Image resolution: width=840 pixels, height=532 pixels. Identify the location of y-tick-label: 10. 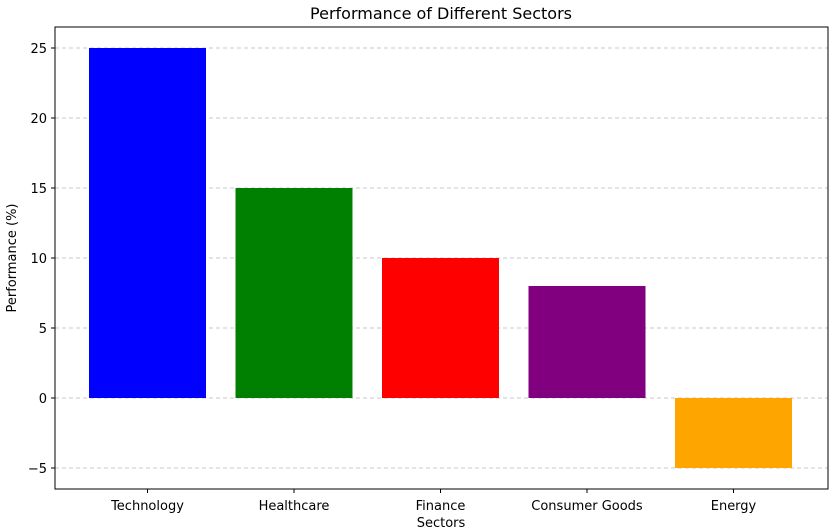
(38, 259).